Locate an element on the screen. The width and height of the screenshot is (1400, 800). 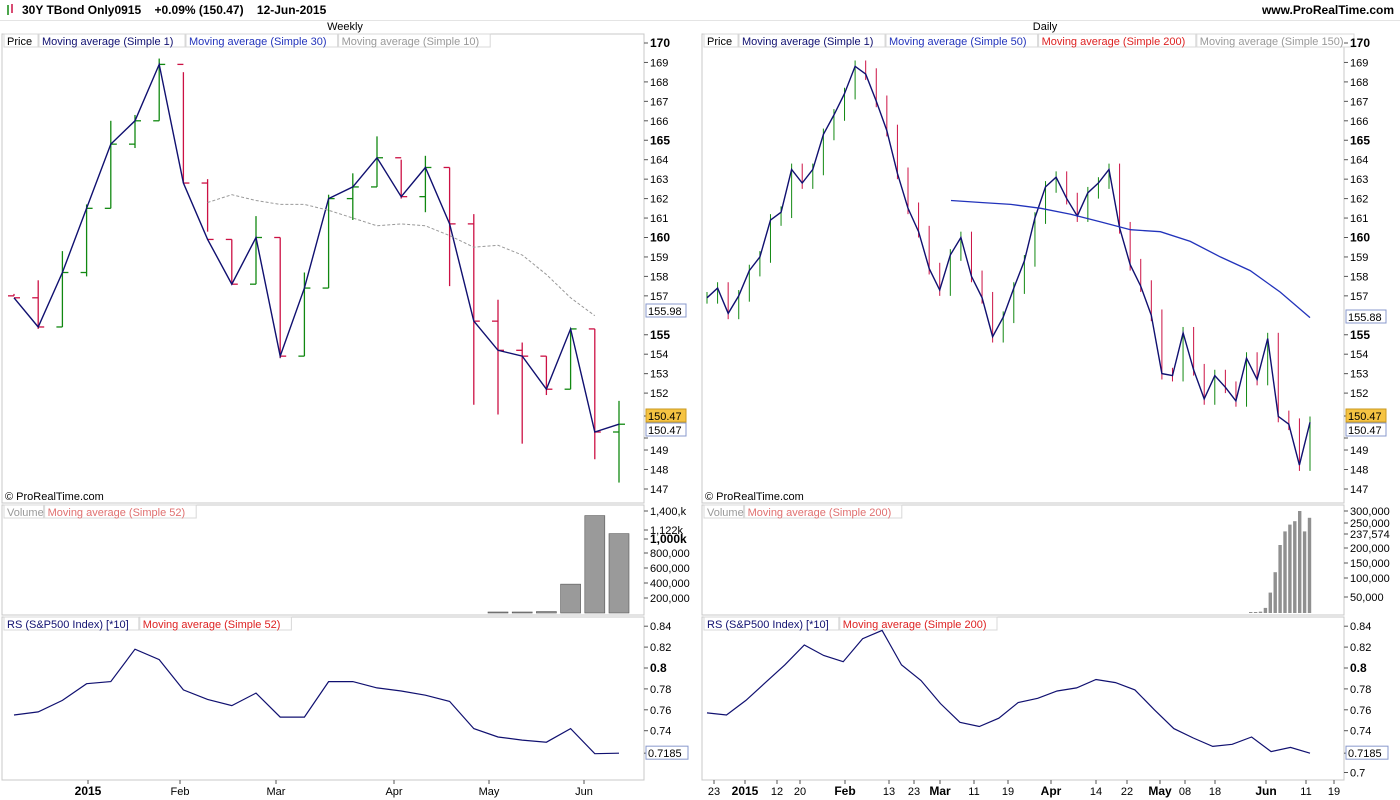
quote-date: 12-Jun-2015 is located at coordinates (291, 10).